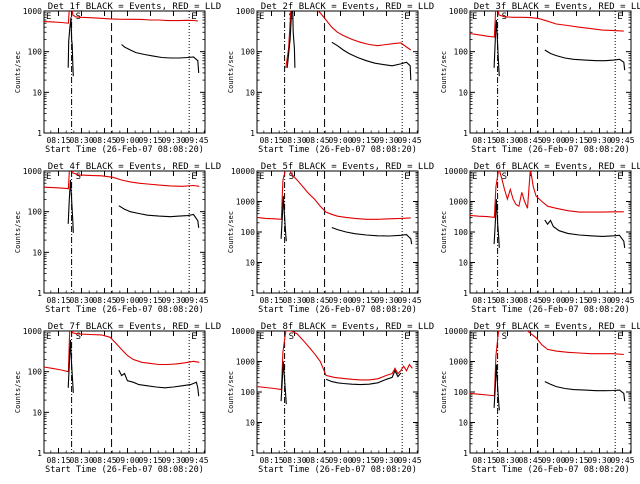  Describe the element at coordinates (134, 7) in the screenshot. I see `panel-title: Det 1f BLACK = Events, RED = LLD` at that location.